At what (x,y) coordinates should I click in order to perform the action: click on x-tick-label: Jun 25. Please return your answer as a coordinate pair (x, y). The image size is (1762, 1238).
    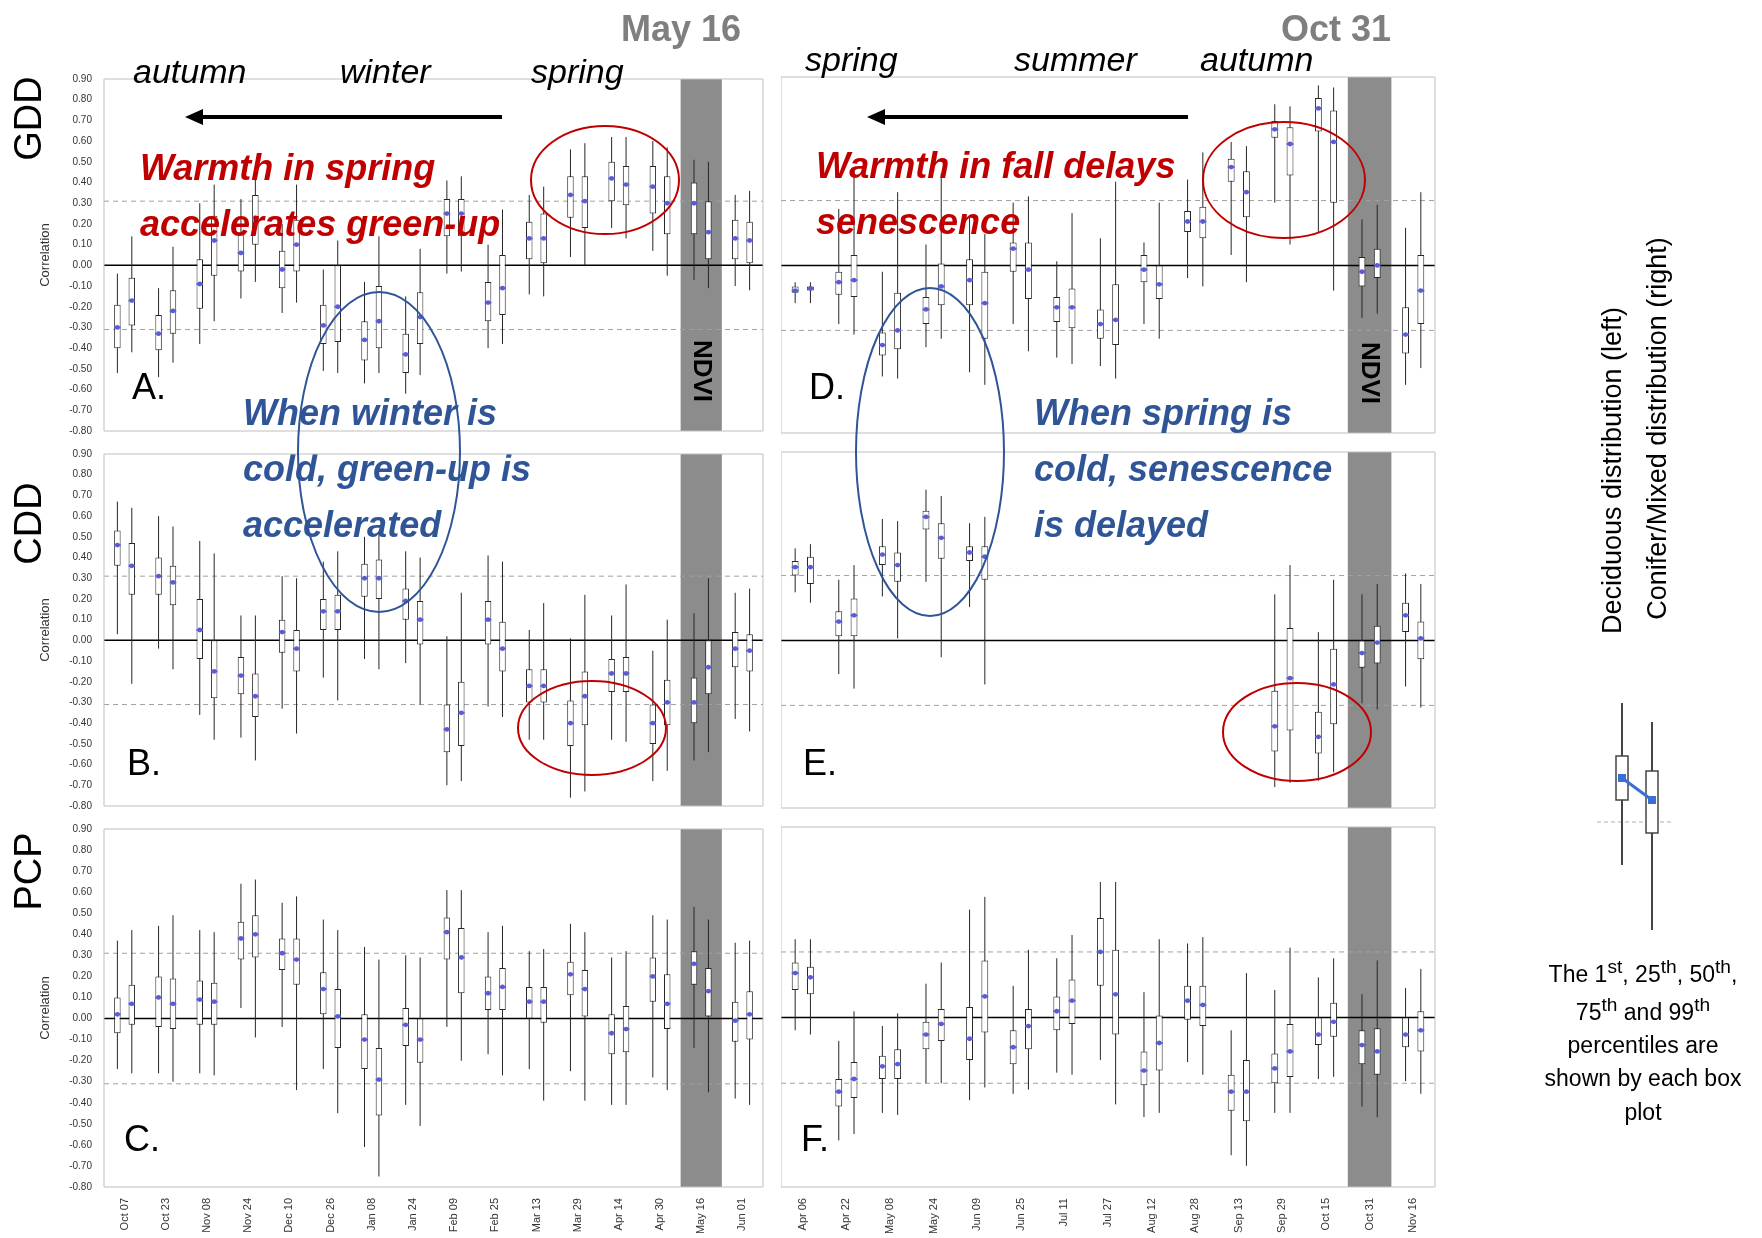
    Looking at the image, I should click on (1019, 1215).